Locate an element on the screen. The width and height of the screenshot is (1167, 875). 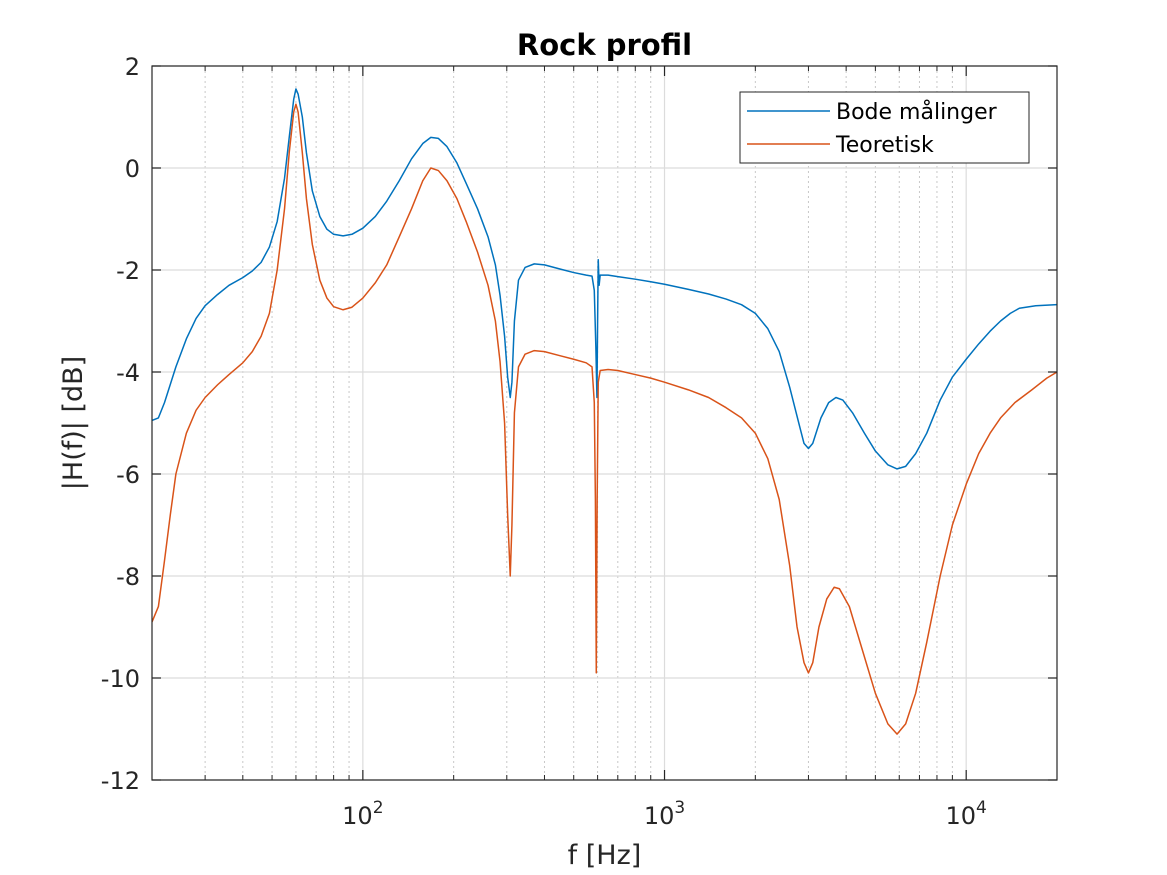
y-tick-label: -4 is located at coordinates (128, 373).